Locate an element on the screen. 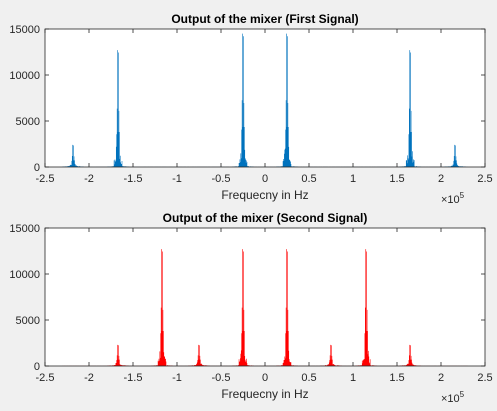  chart-title: Output of the mixer (Second Signal) is located at coordinates (265, 218).